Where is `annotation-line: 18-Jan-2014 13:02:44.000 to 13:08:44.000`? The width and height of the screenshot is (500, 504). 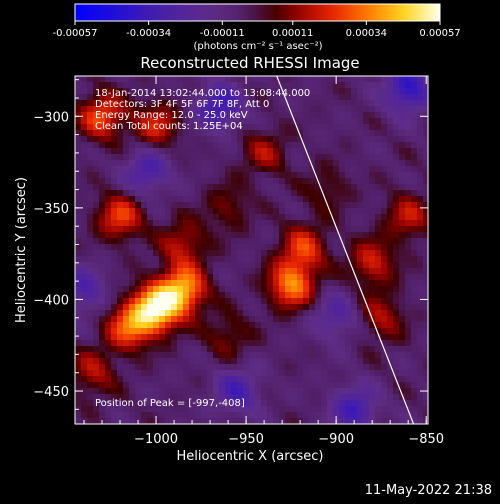
annotation-line: 18-Jan-2014 13:02:44.000 to 13:08:44.000 is located at coordinates (202, 93).